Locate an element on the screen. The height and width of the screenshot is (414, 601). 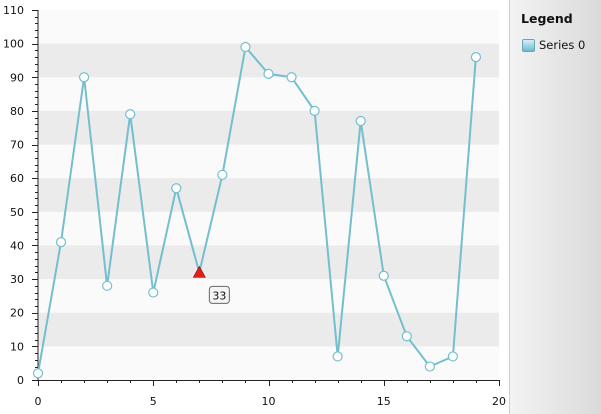
y-tick-label: 60 is located at coordinates (17, 178).